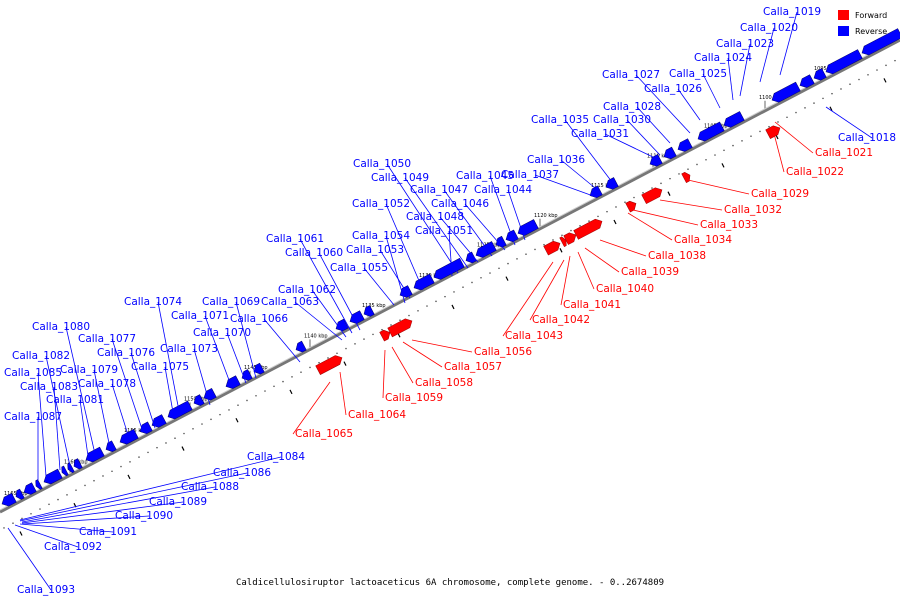 This screenshot has width=900, height=600. Describe the element at coordinates (324, 434) in the screenshot. I see `gene-label: Calla_1065` at that location.